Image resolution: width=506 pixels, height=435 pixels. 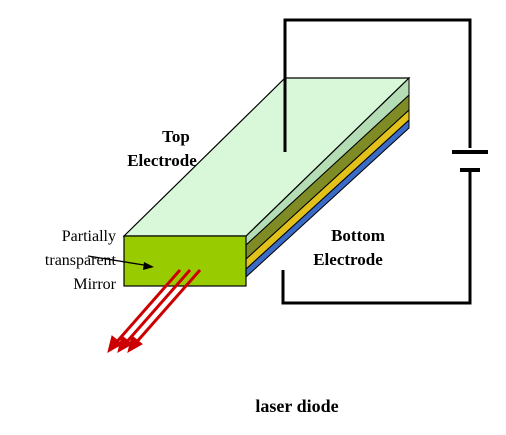 I want to click on mirror-label-line3: Mirror, so click(x=94, y=284).